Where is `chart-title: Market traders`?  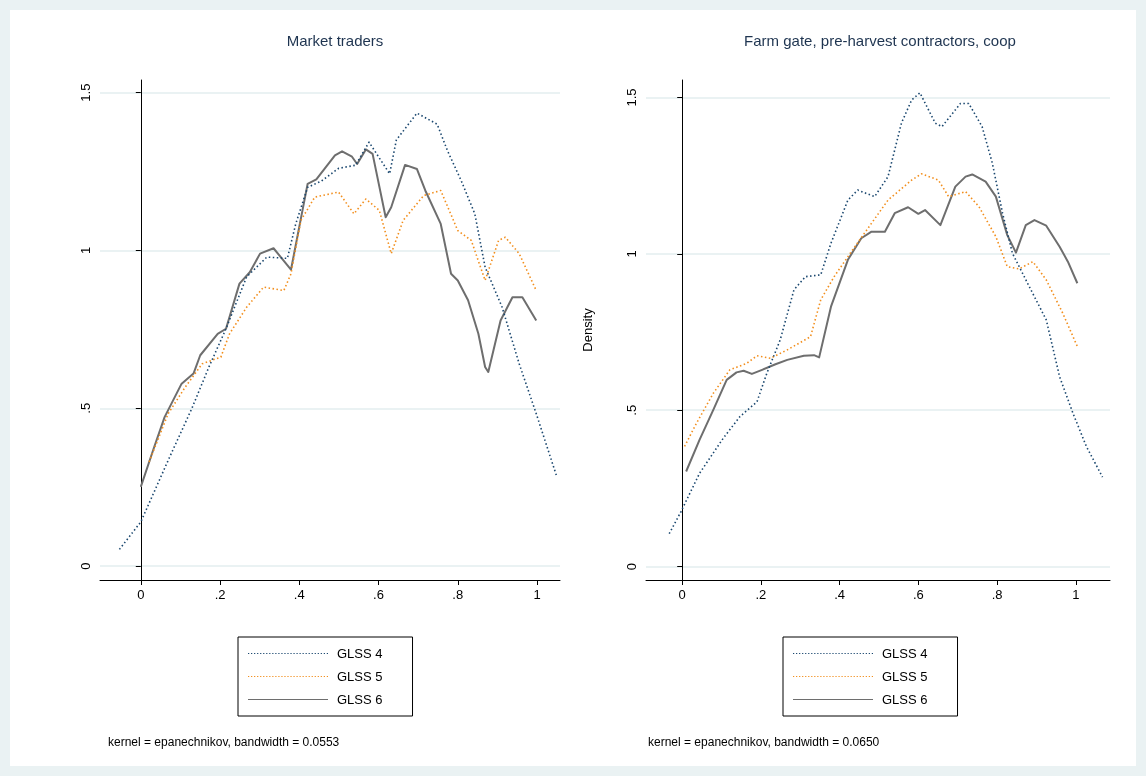
chart-title: Market traders is located at coordinates (335, 40).